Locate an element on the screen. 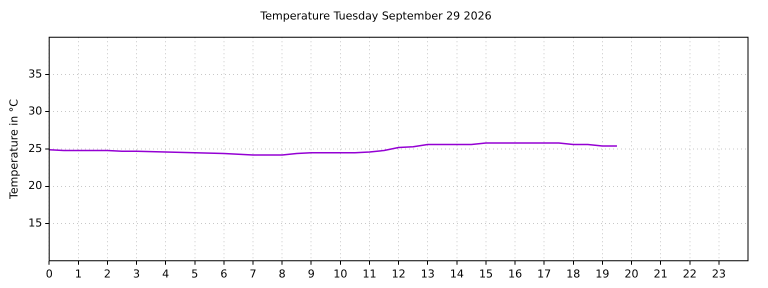 This screenshot has width=768, height=288. x-tick-label: 21 is located at coordinates (661, 273).